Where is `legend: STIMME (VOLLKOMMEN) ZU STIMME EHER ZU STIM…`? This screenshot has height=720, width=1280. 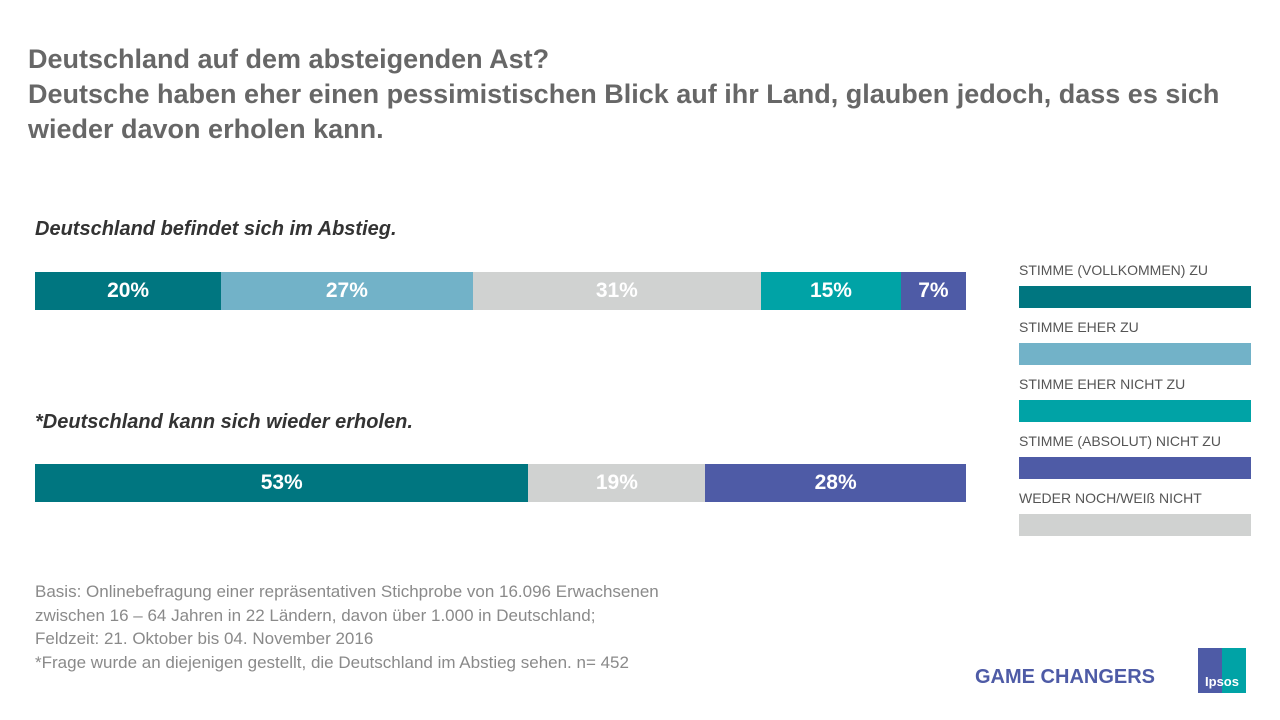 legend: STIMME (VOLLKOMMEN) ZU STIMME EHER ZU STIM… is located at coordinates (1135, 404).